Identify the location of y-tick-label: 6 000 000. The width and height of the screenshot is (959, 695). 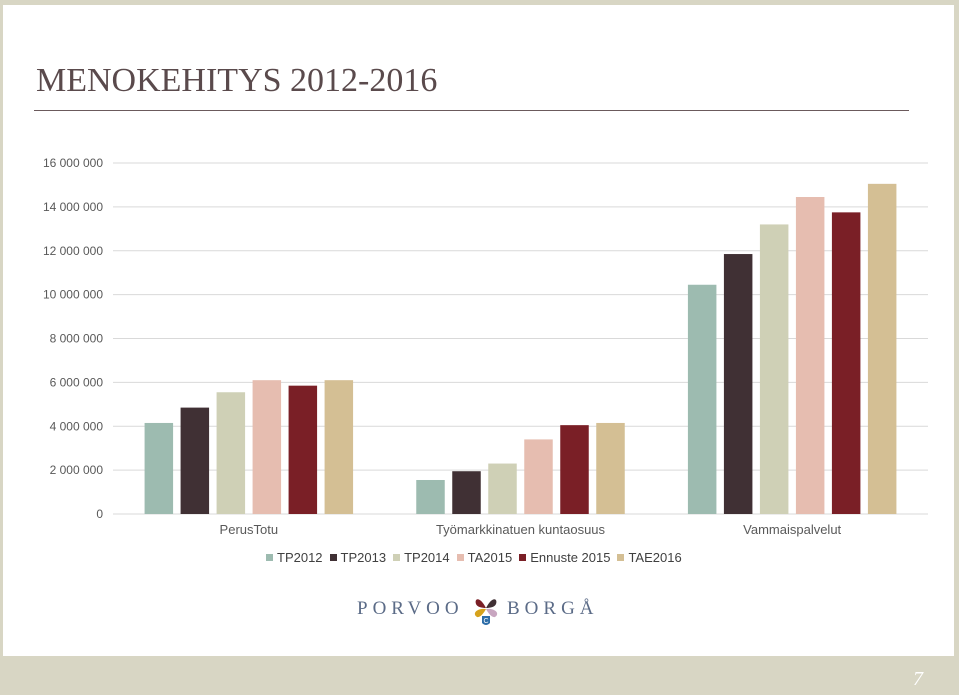
(77, 382).